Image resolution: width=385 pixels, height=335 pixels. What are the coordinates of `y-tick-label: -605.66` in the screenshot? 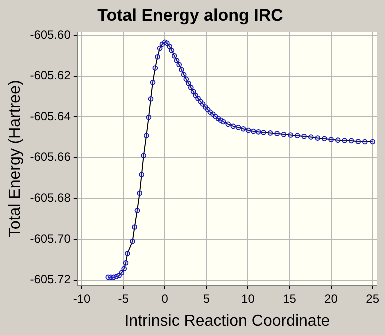 It's located at (51, 157).